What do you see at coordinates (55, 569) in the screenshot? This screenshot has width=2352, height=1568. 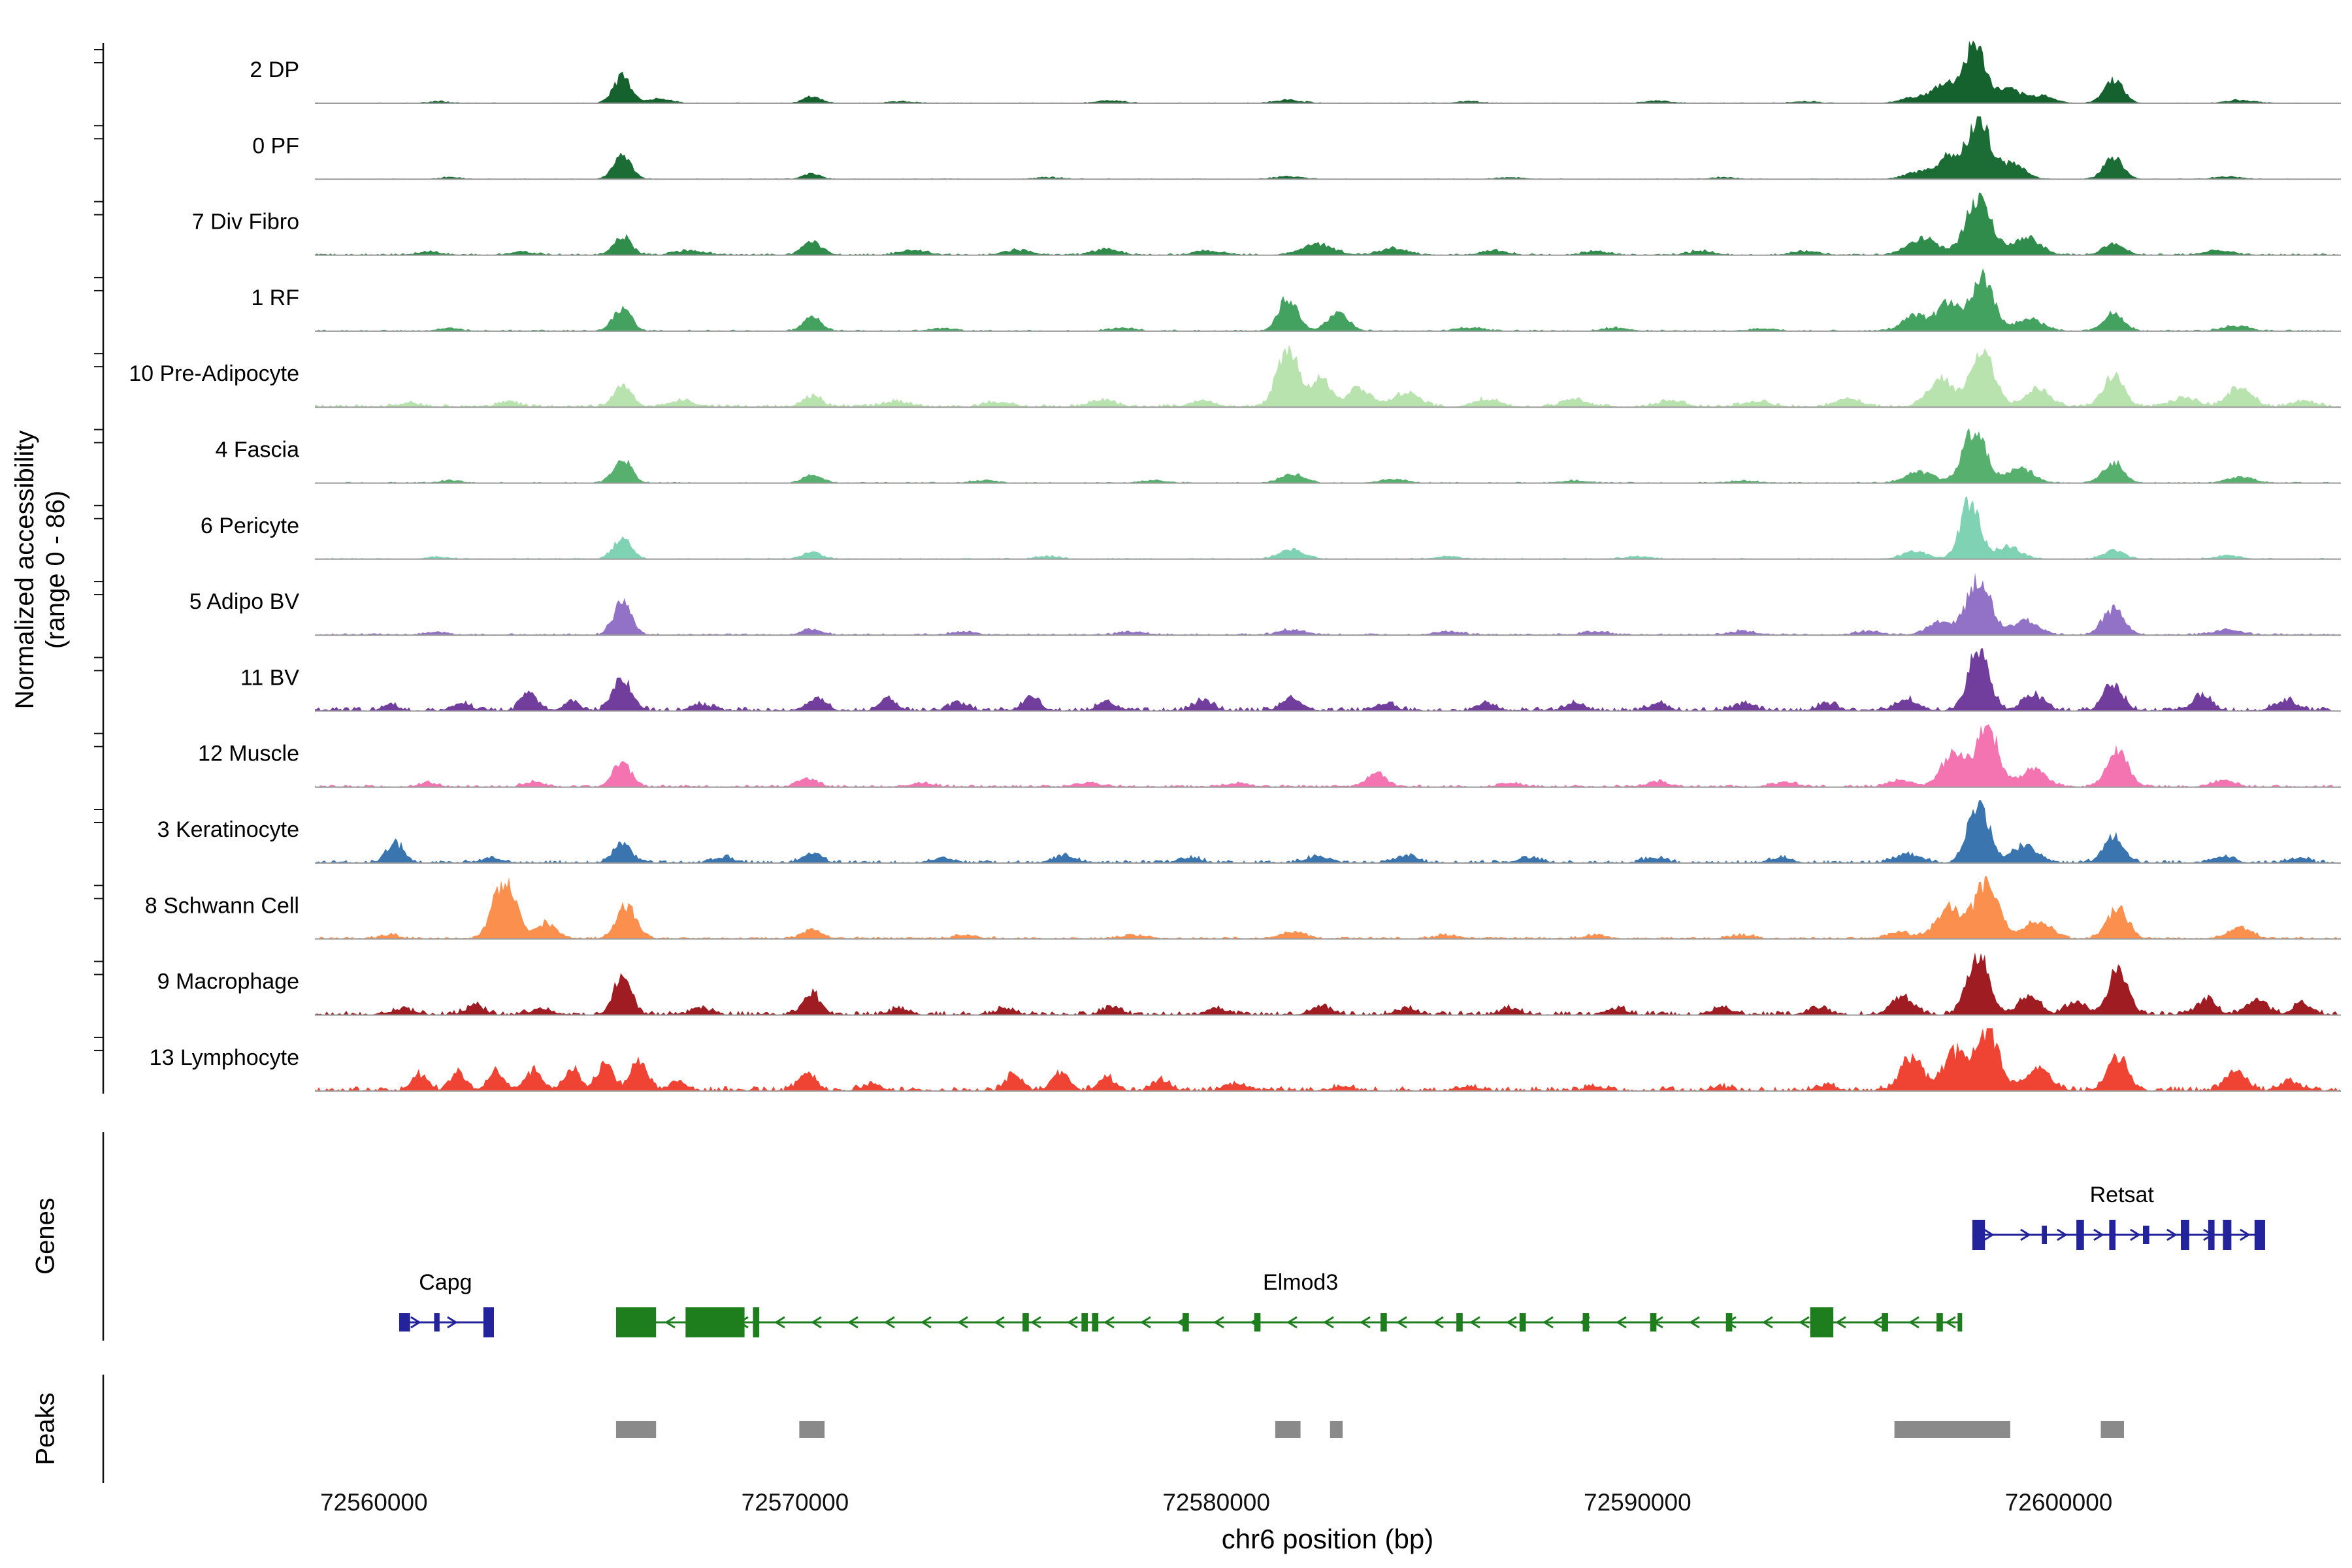 I see `tracks-axis-label-line2: (range 0 - 86)` at bounding box center [55, 569].